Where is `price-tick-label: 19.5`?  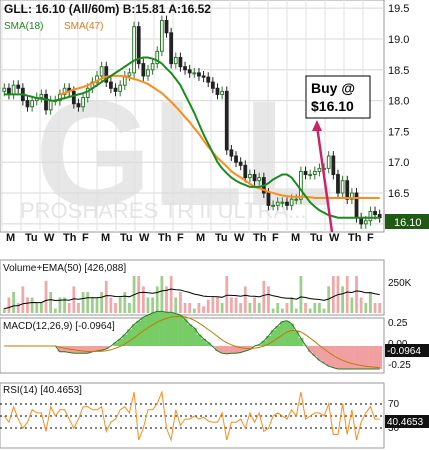
price-tick-label: 19.5 is located at coordinates (398, 9).